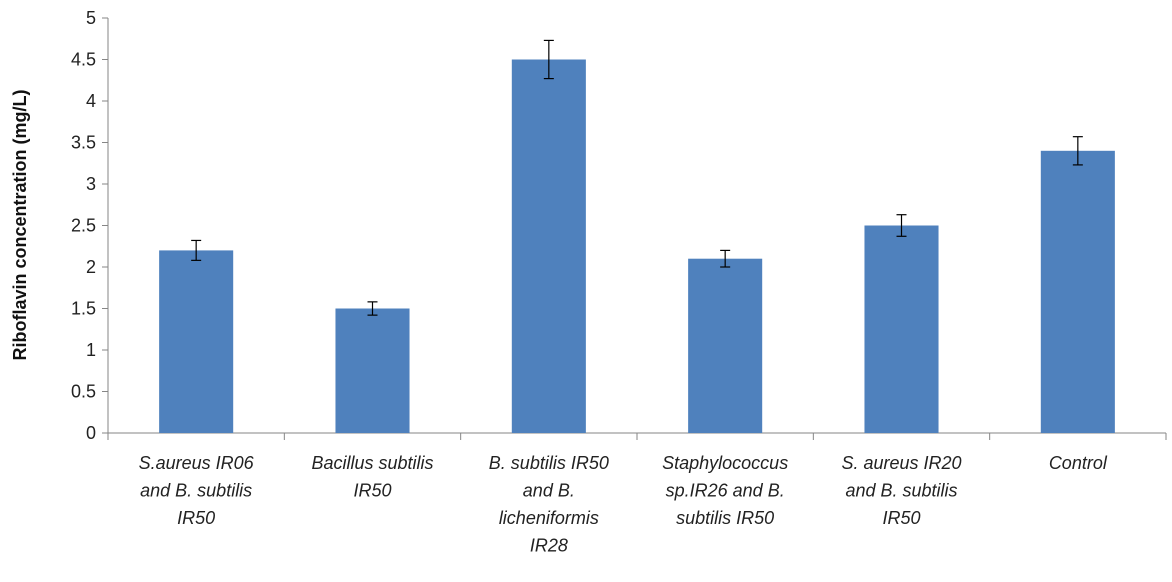 Image resolution: width=1172 pixels, height=582 pixels. I want to click on x-category-label-line: Bacillus subtilis, so click(372, 463).